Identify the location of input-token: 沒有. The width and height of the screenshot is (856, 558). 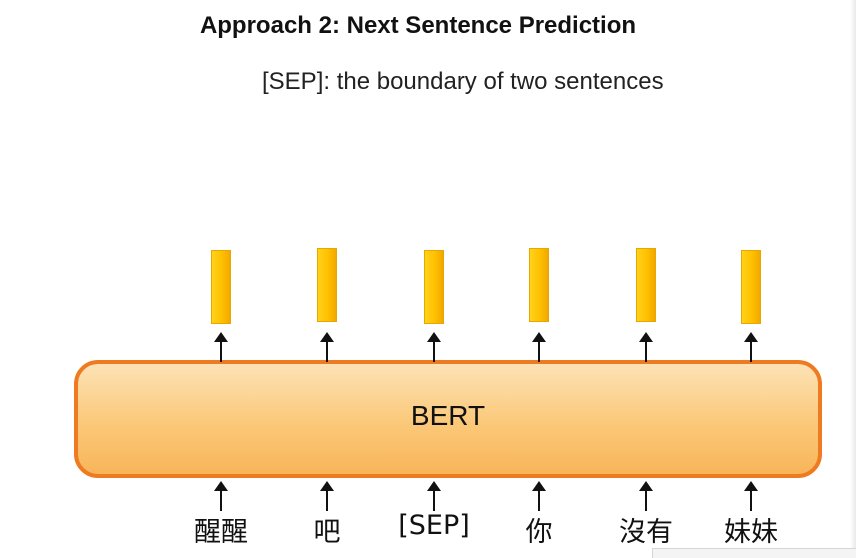
(646, 532).